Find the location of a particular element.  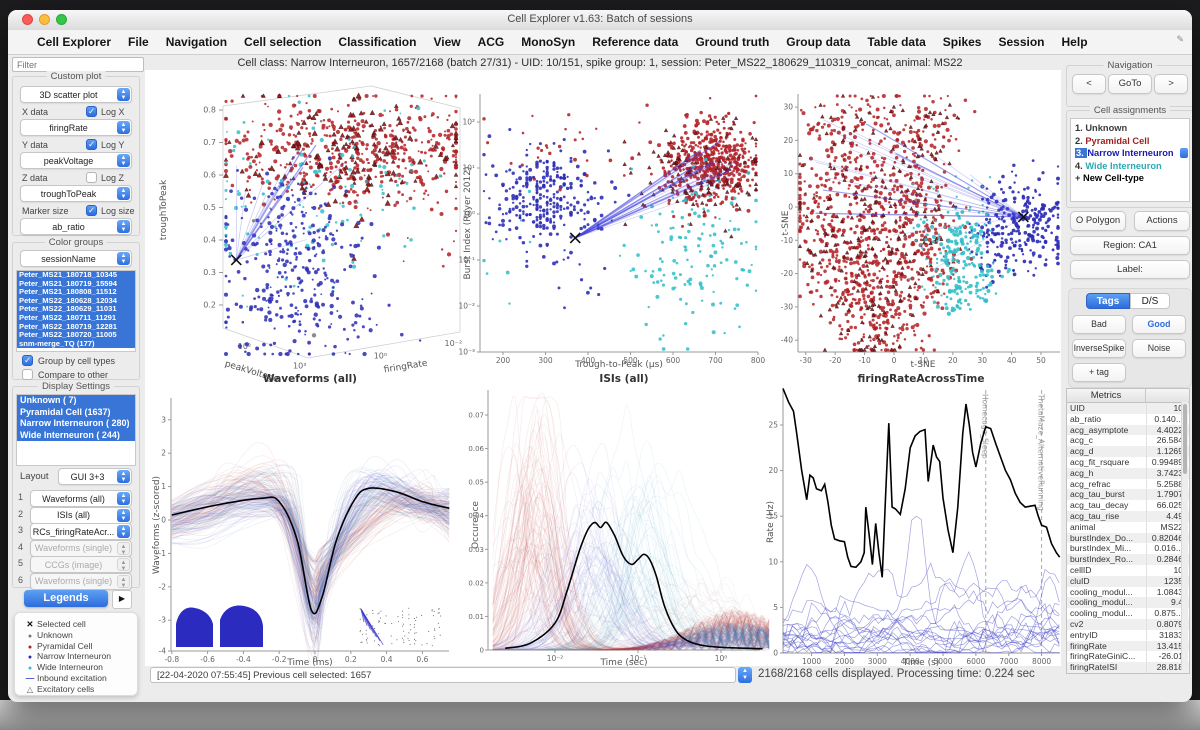

metrics-row: animal MS22 is located at coordinates (1128, 527).